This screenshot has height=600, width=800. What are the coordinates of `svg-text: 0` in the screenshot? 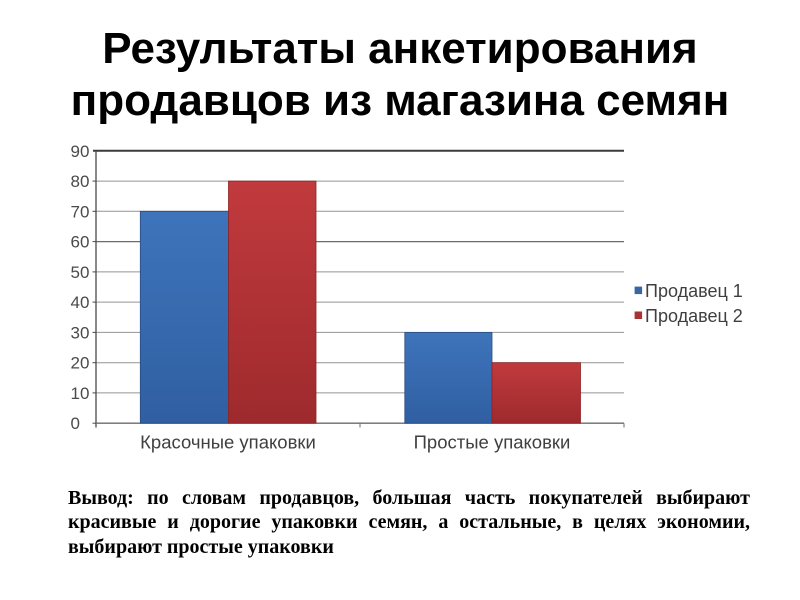 It's located at (75, 423).